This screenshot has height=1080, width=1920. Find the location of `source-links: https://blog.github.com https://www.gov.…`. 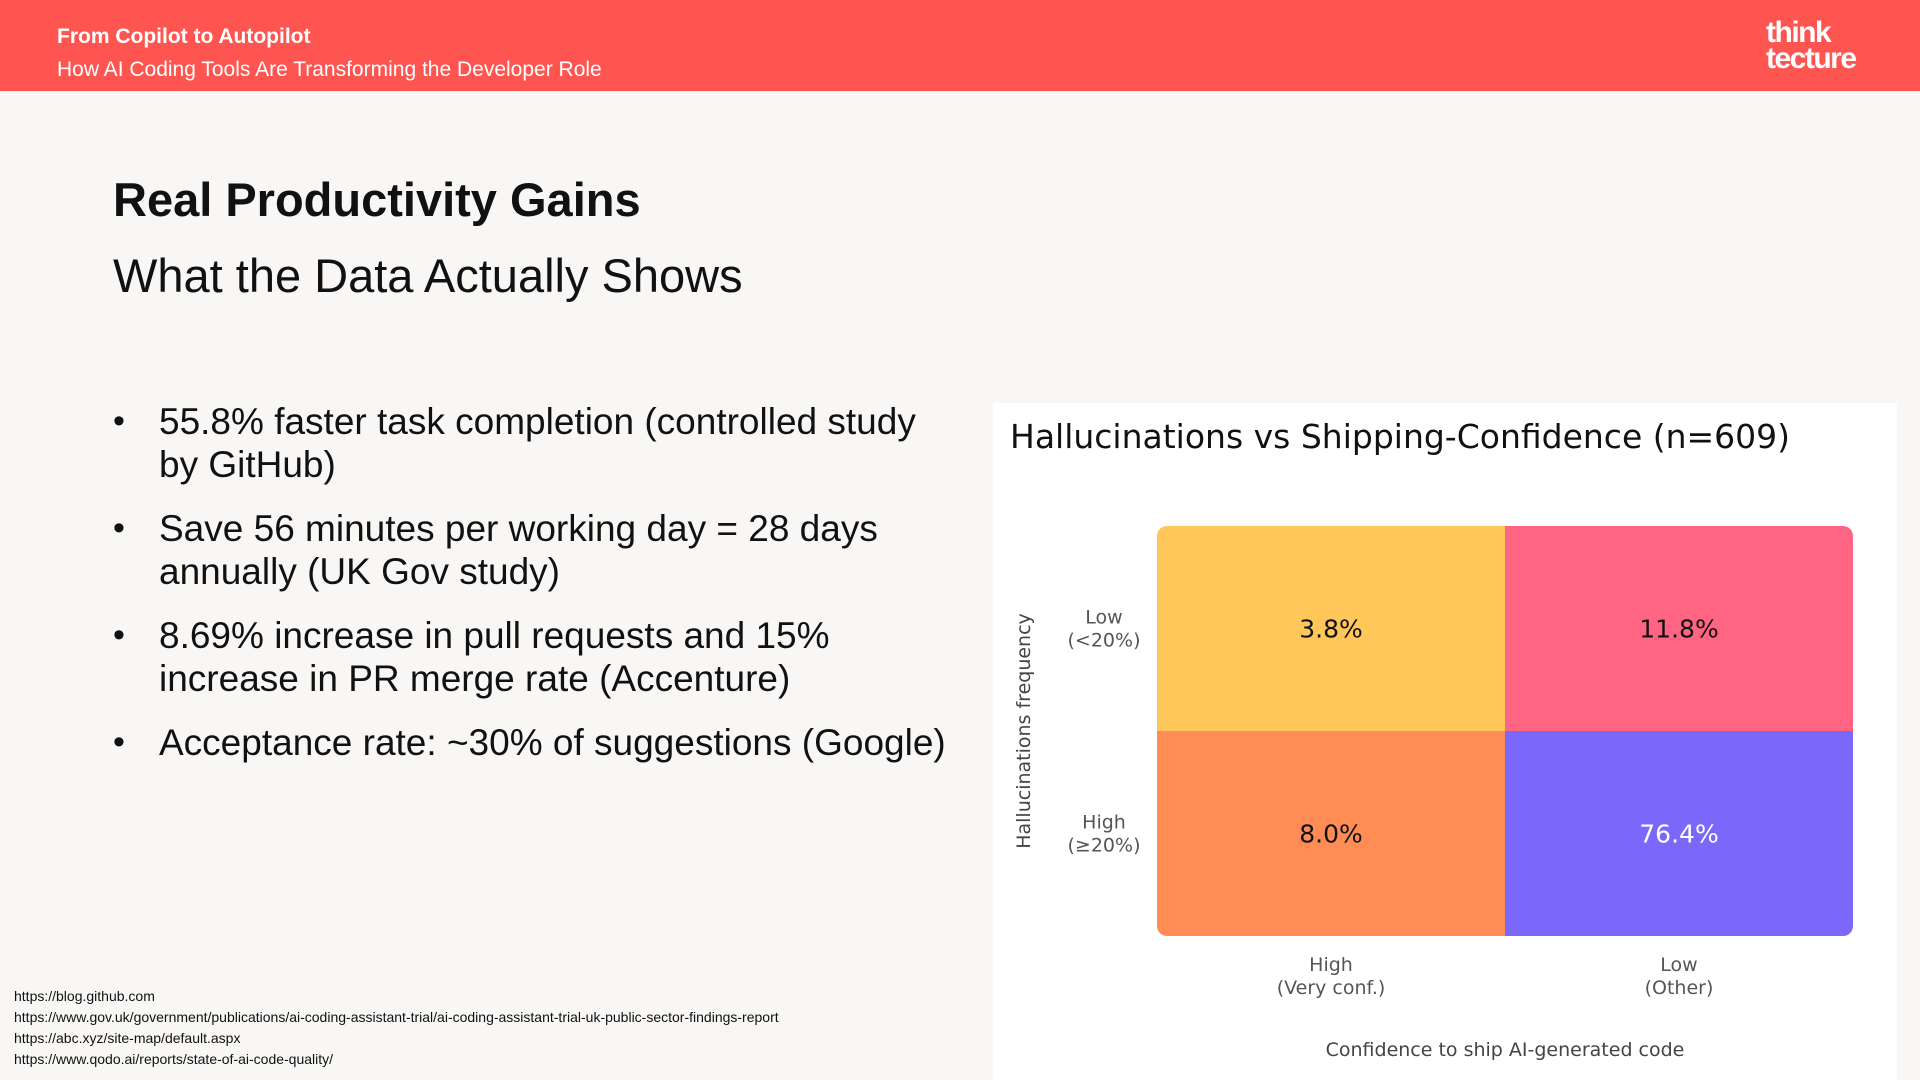

source-links: https://blog.github.com https://www.gov.… is located at coordinates (396, 1028).